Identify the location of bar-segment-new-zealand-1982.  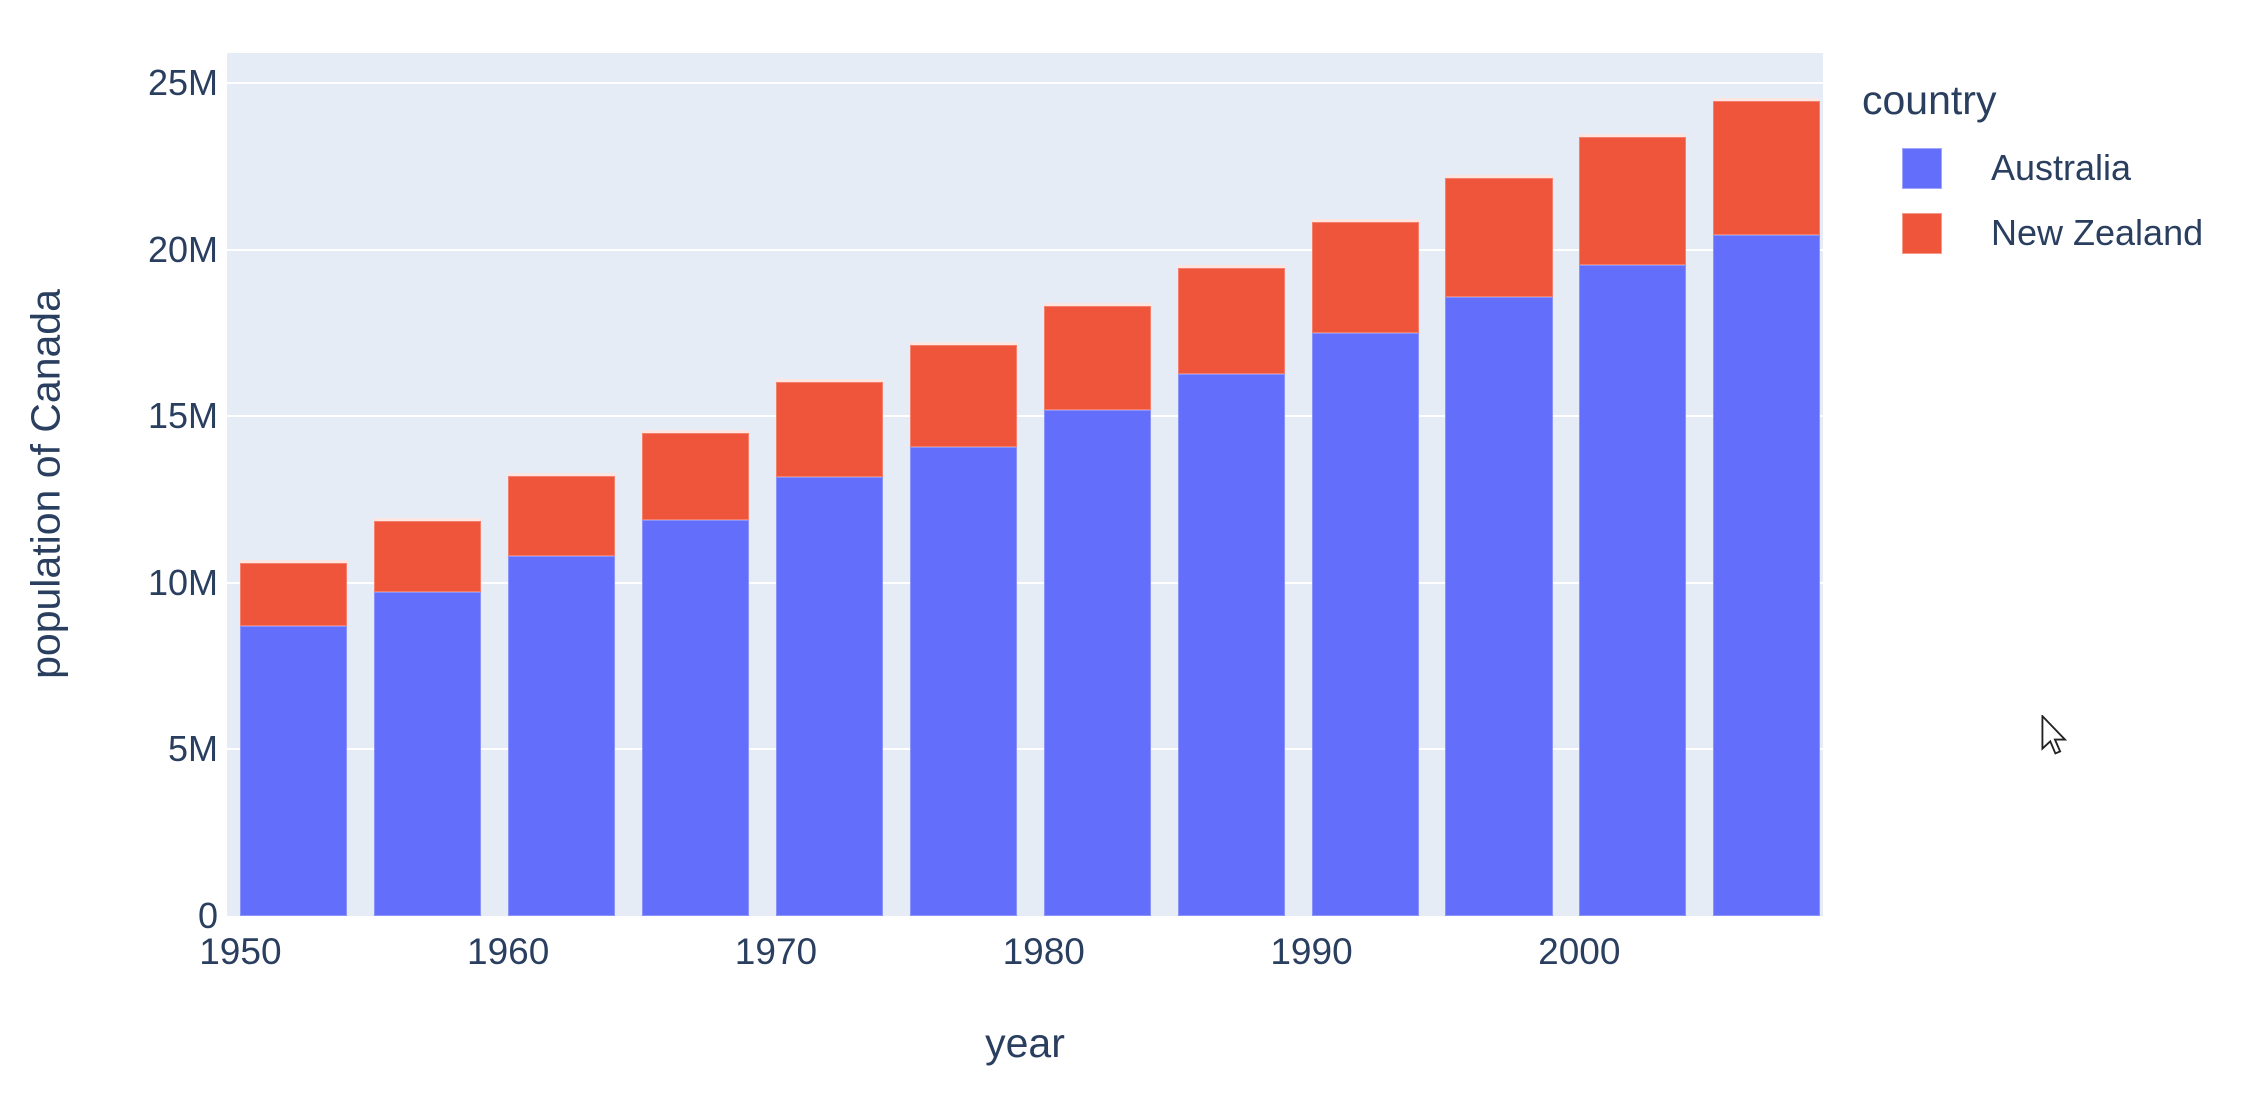
(1097, 357).